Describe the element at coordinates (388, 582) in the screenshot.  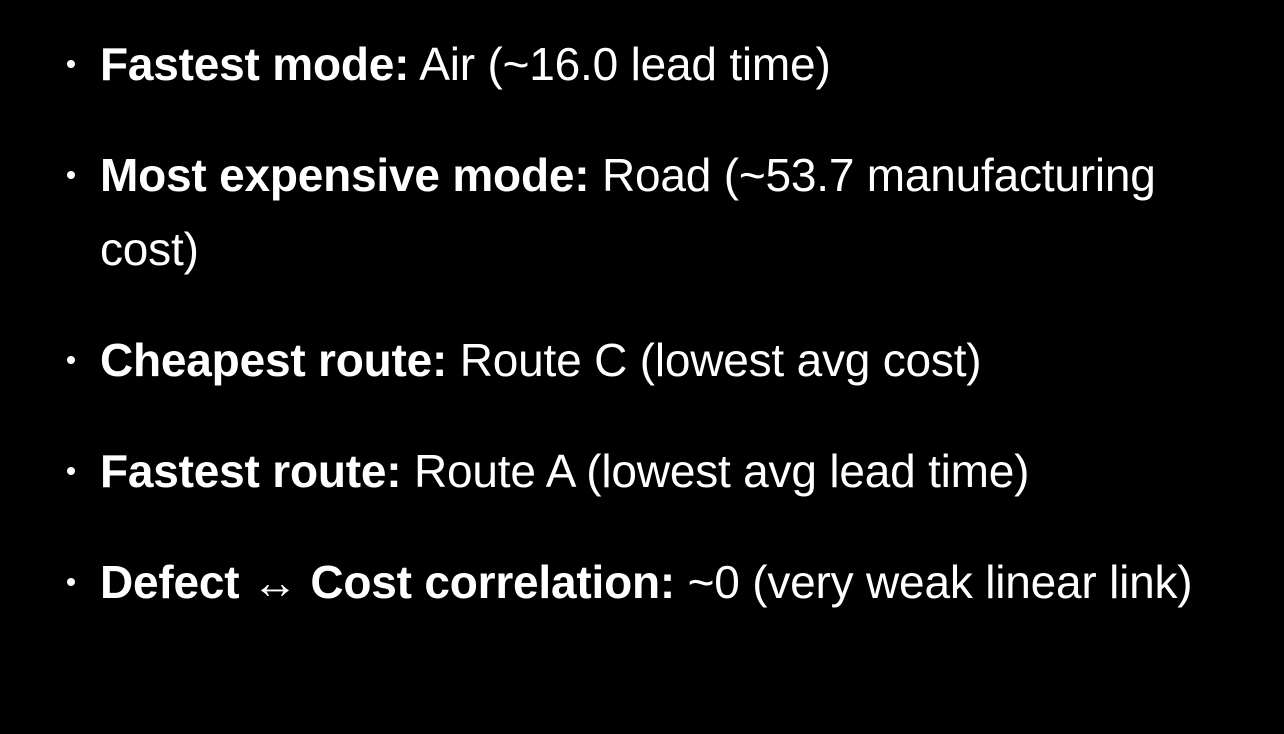
I see `bullet-label: Defect ↔ Cost correlation:` at that location.